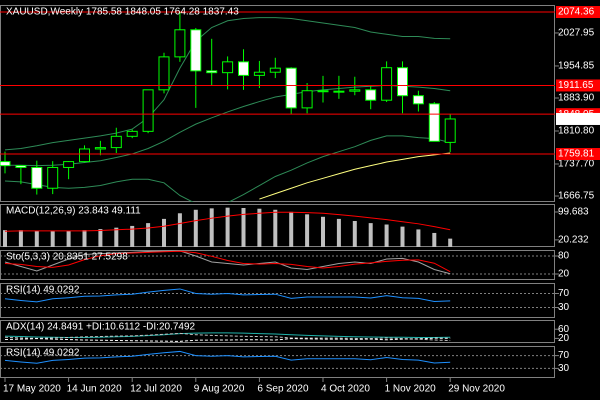  I want to click on x-tick-label: 1 Nov 2020, so click(411, 389).